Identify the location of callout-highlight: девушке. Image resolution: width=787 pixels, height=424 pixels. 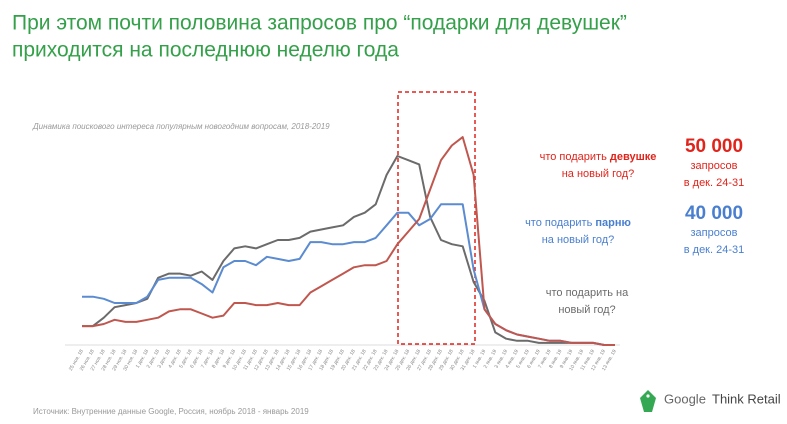
(633, 157).